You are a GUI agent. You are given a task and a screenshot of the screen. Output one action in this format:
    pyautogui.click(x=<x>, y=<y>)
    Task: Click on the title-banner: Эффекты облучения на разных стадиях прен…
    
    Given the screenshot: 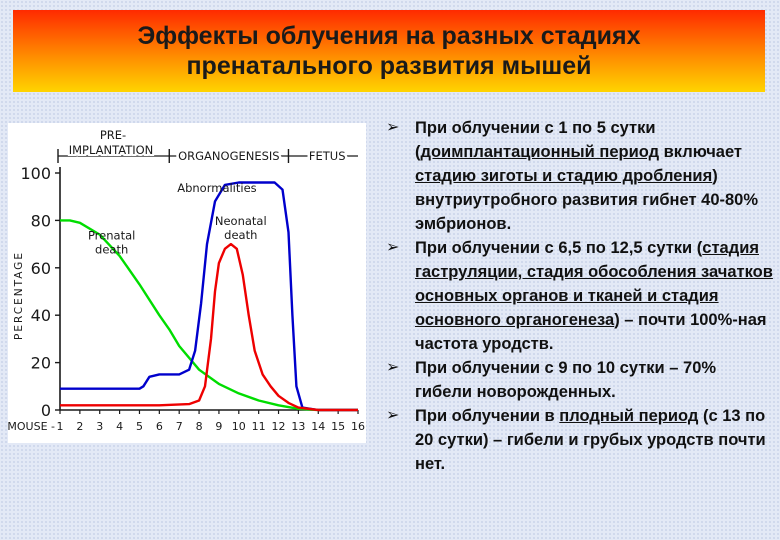 What is the action you would take?
    pyautogui.click(x=389, y=51)
    